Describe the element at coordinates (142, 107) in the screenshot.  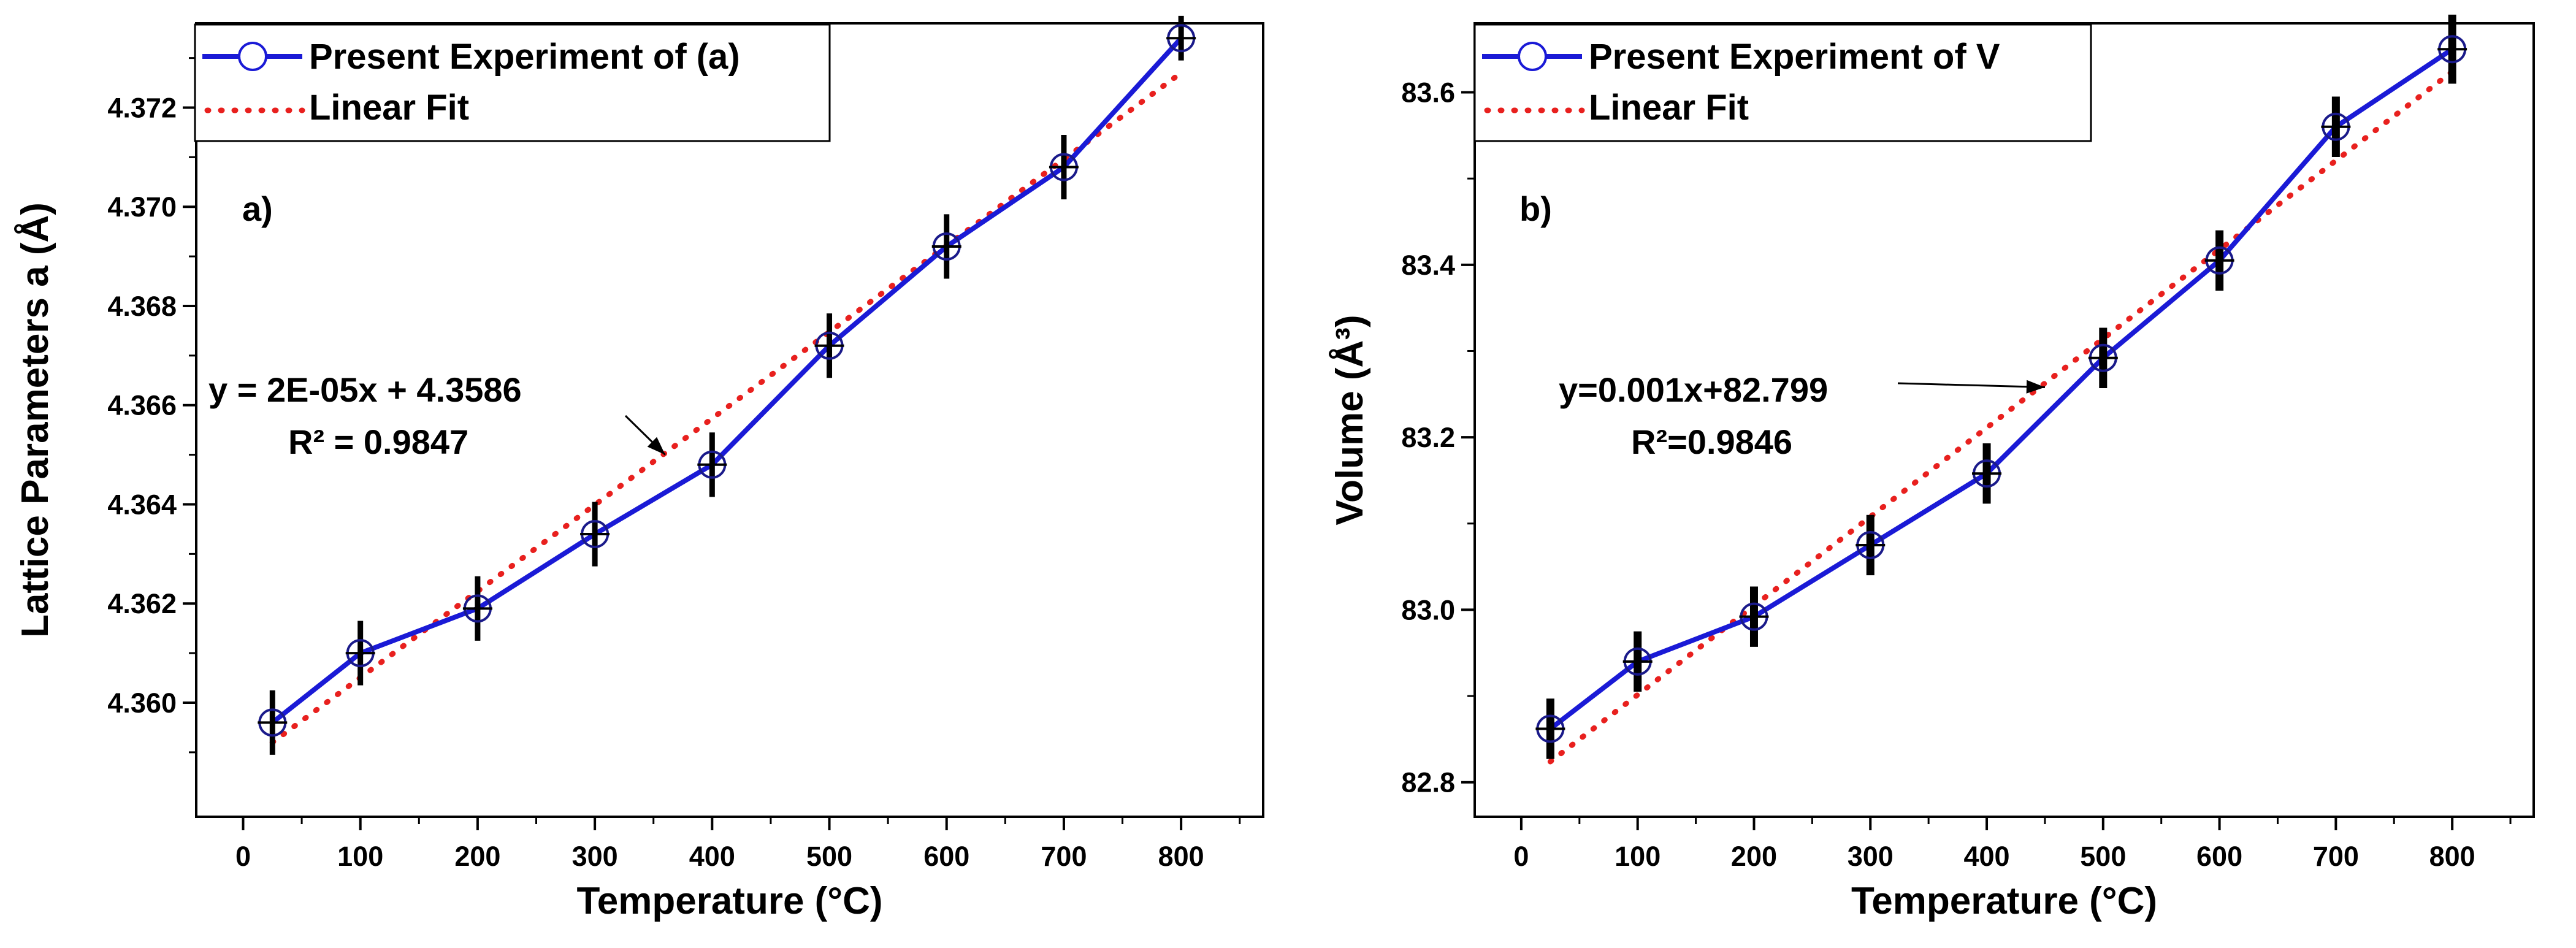
I see `y-tick-label: 4.372` at that location.